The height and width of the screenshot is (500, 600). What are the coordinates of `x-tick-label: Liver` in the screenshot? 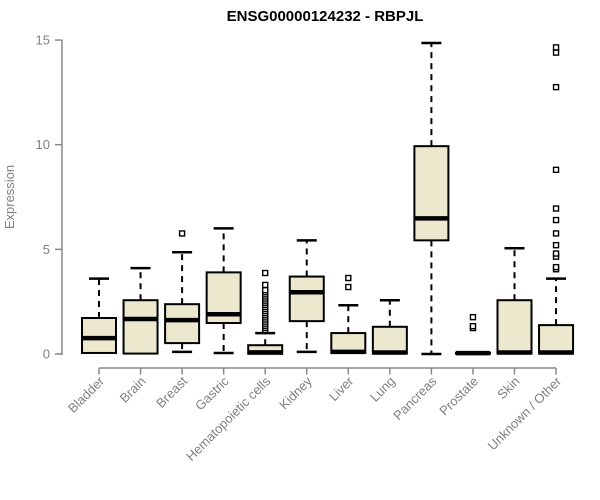 It's located at (341, 388).